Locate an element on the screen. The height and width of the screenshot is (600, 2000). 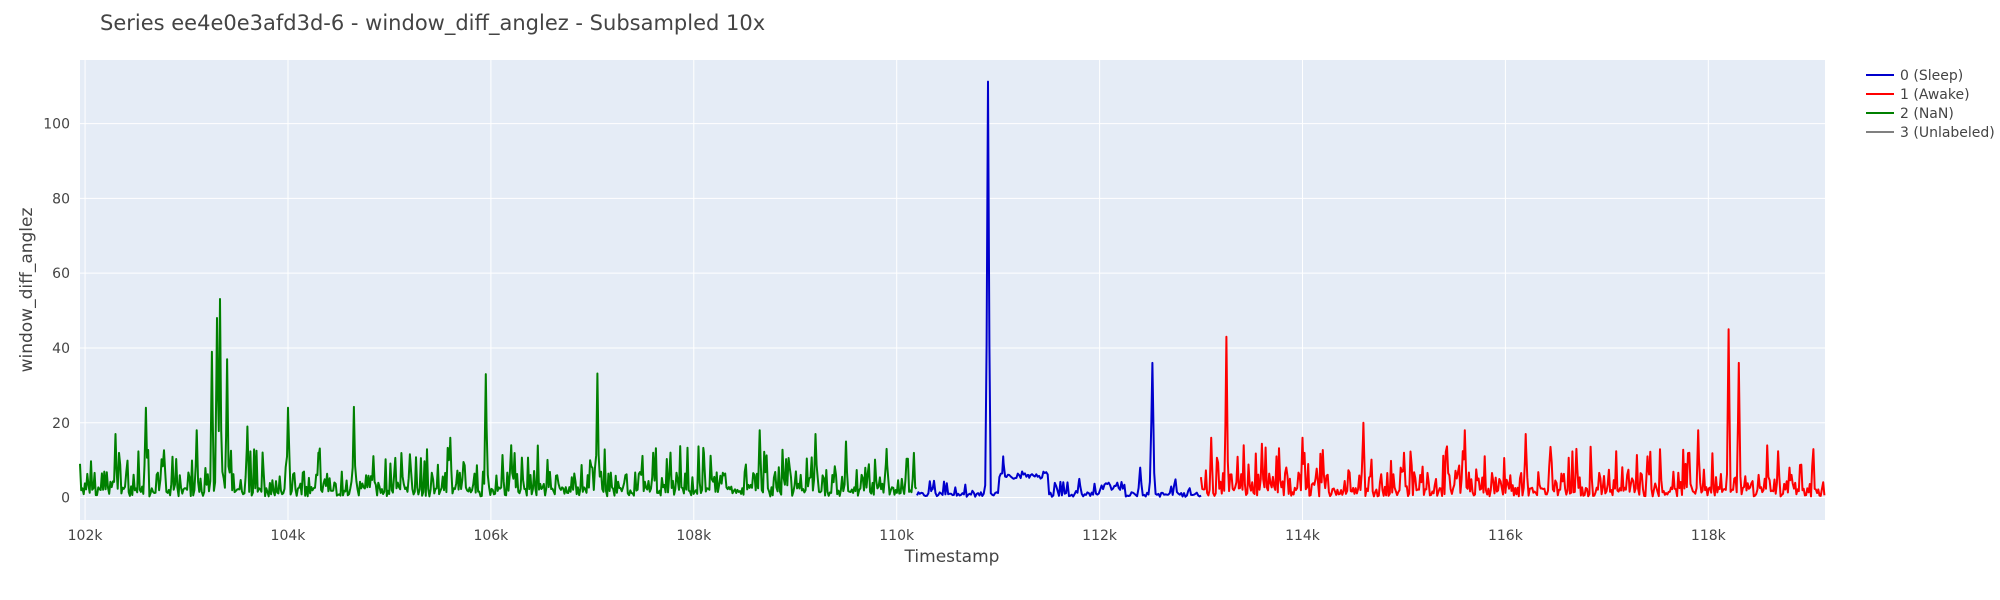
legend-label: 0 (Sleep) is located at coordinates (1931, 76).